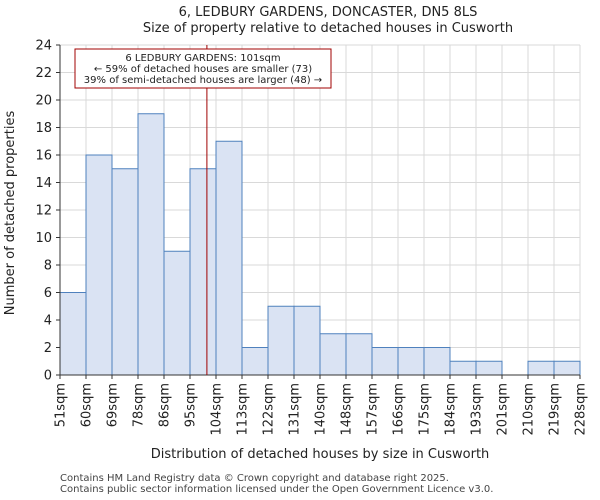  What do you see at coordinates (113, 405) in the screenshot?
I see `x-tick-label-2: 69sqm` at bounding box center [113, 405].